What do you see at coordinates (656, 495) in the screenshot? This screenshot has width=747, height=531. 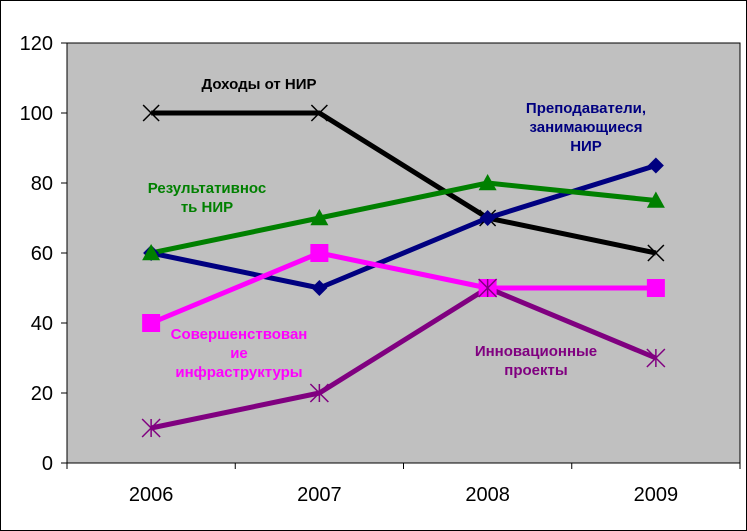 I see `x-tick-label: 2009` at bounding box center [656, 495].